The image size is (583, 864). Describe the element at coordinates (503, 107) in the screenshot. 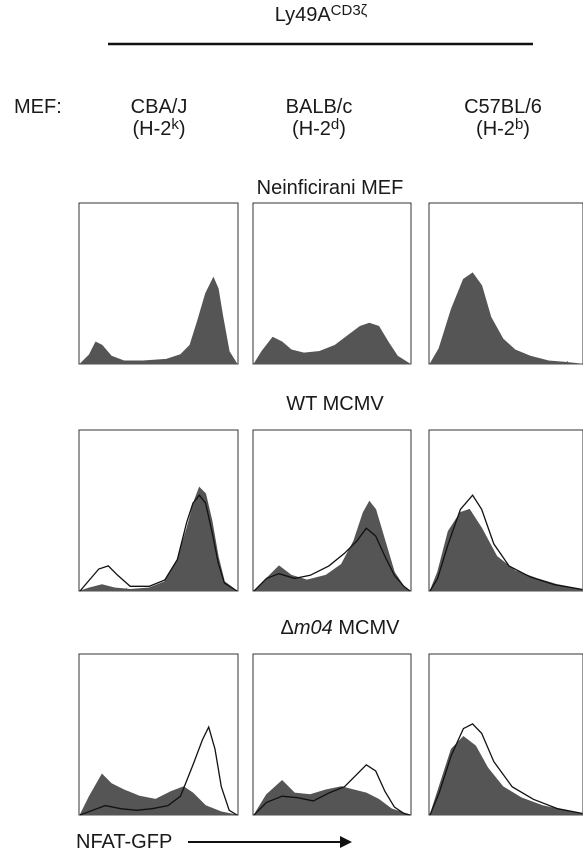

I see `strain-name: C57BL/6` at that location.